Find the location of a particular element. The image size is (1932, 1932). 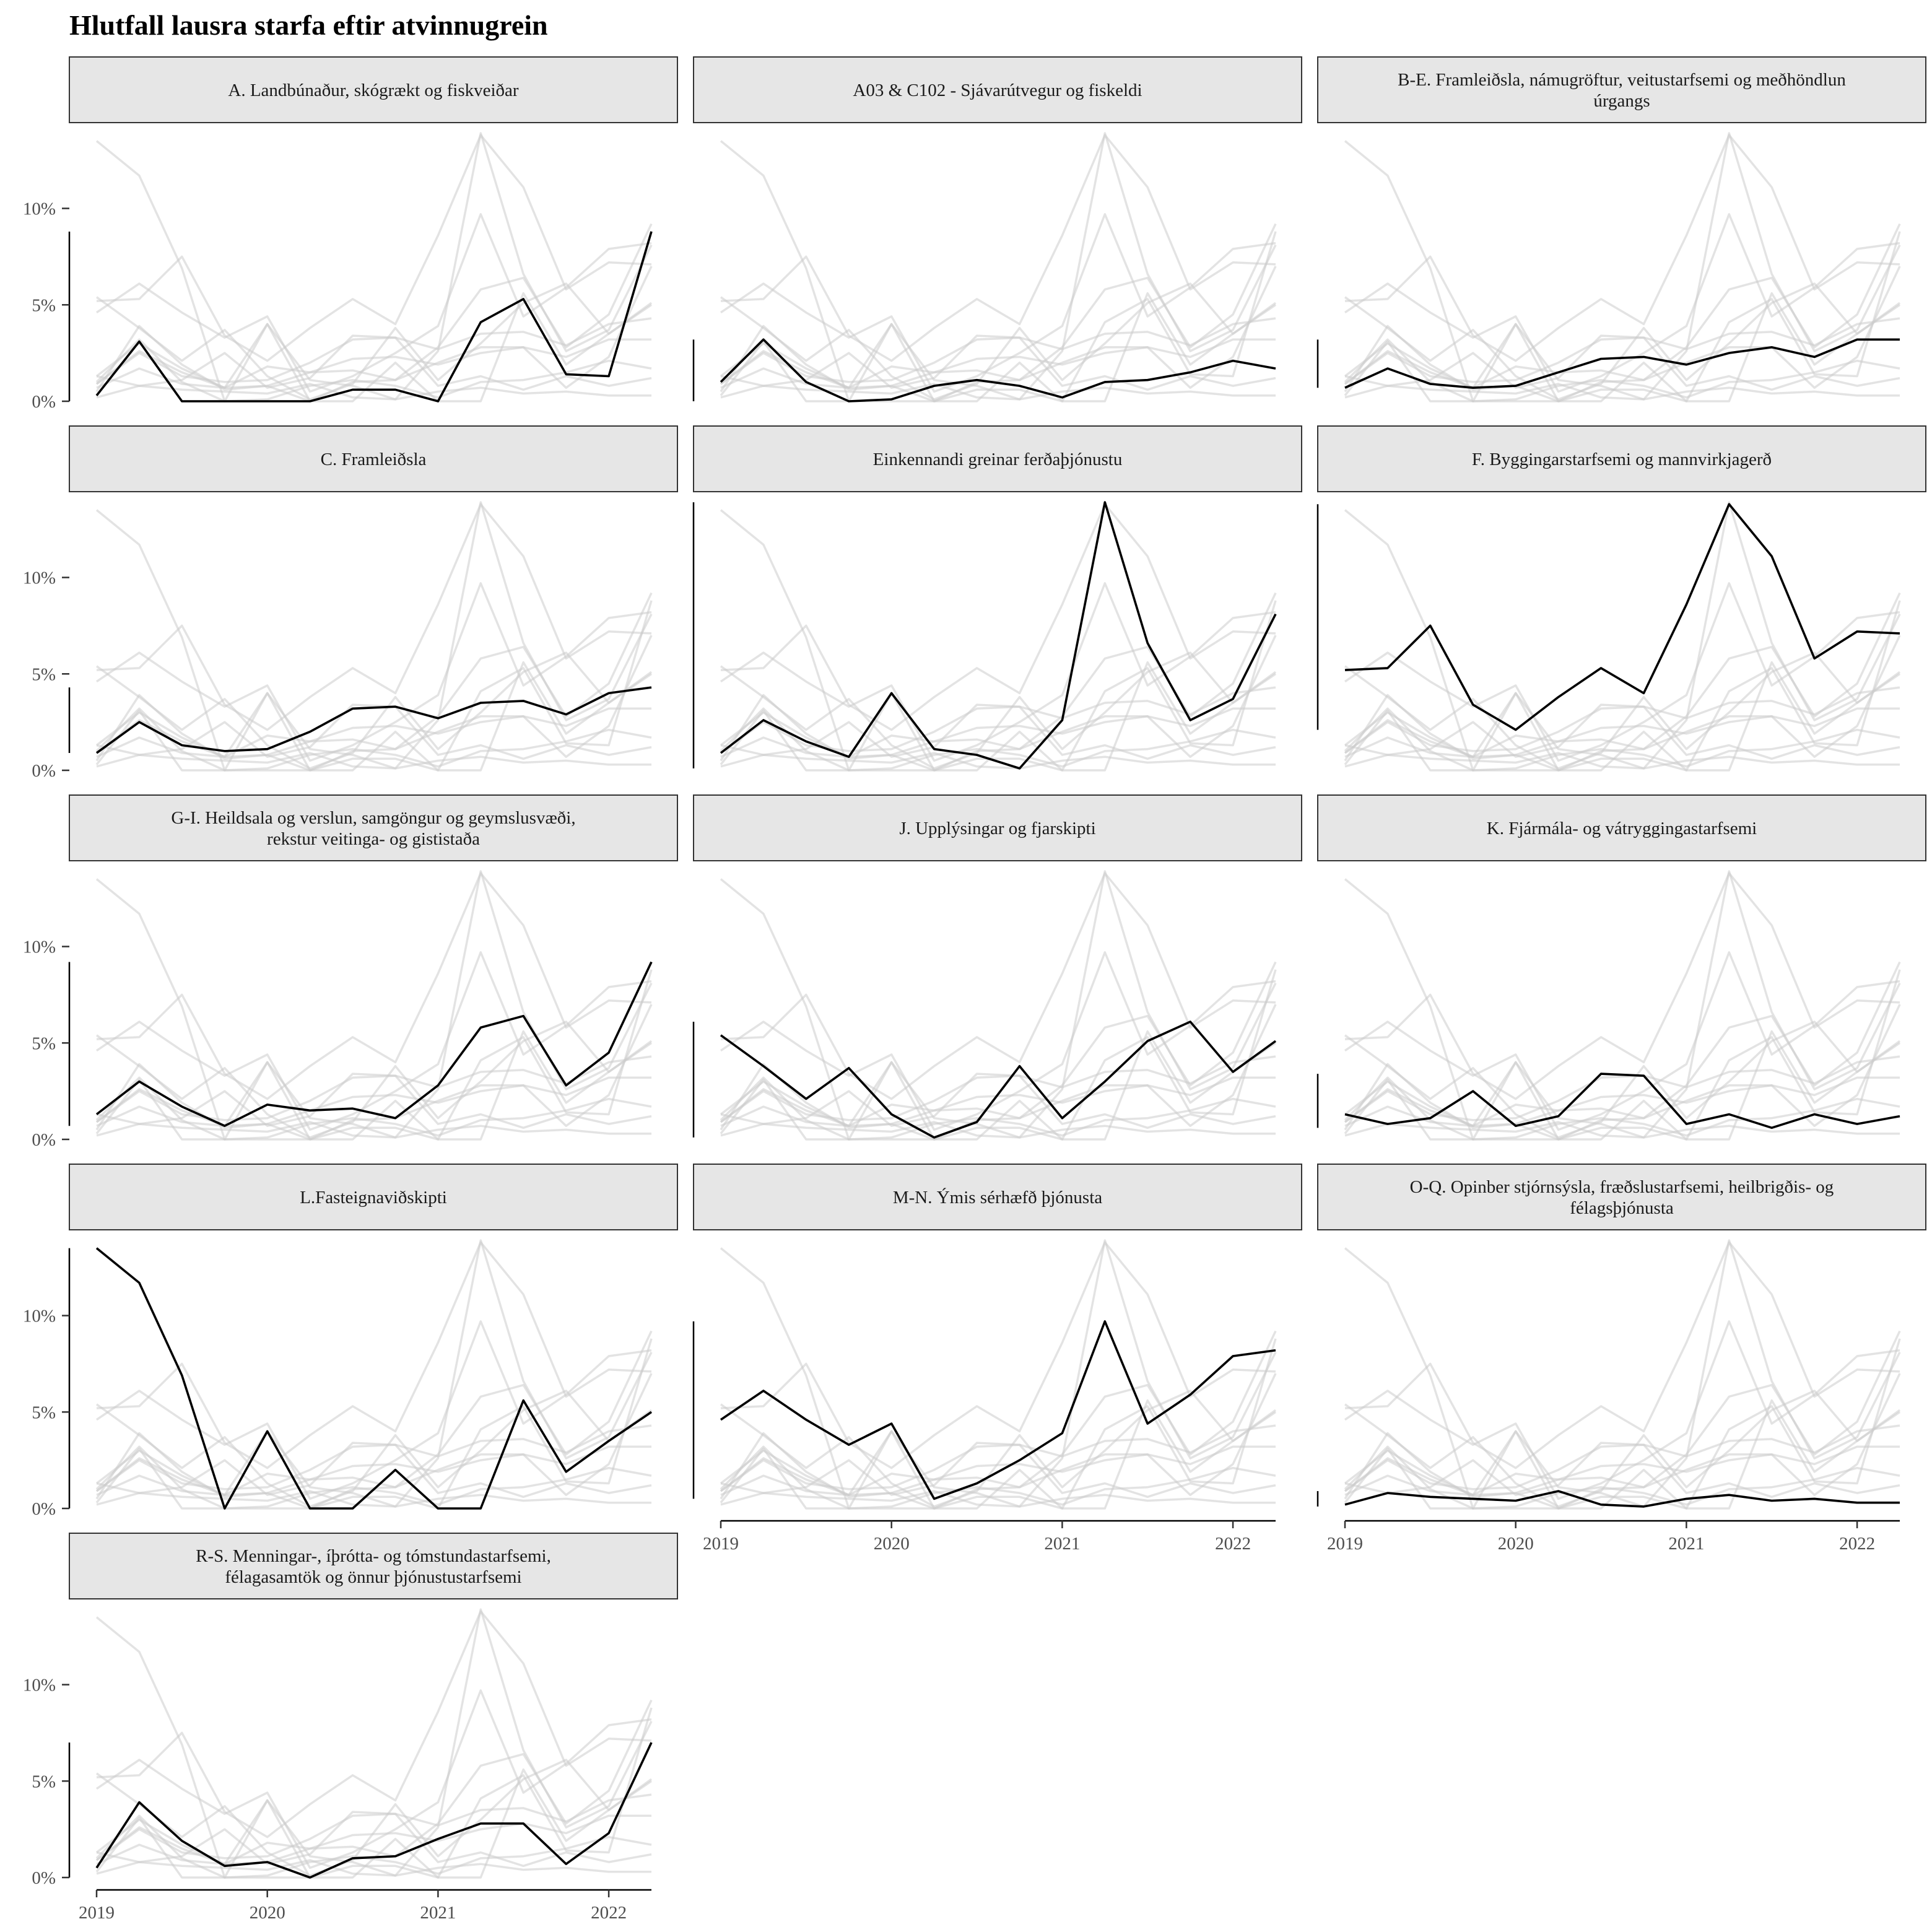

panel-title: K. Fjármála- og vátryggingastarfsemi is located at coordinates (1622, 828).